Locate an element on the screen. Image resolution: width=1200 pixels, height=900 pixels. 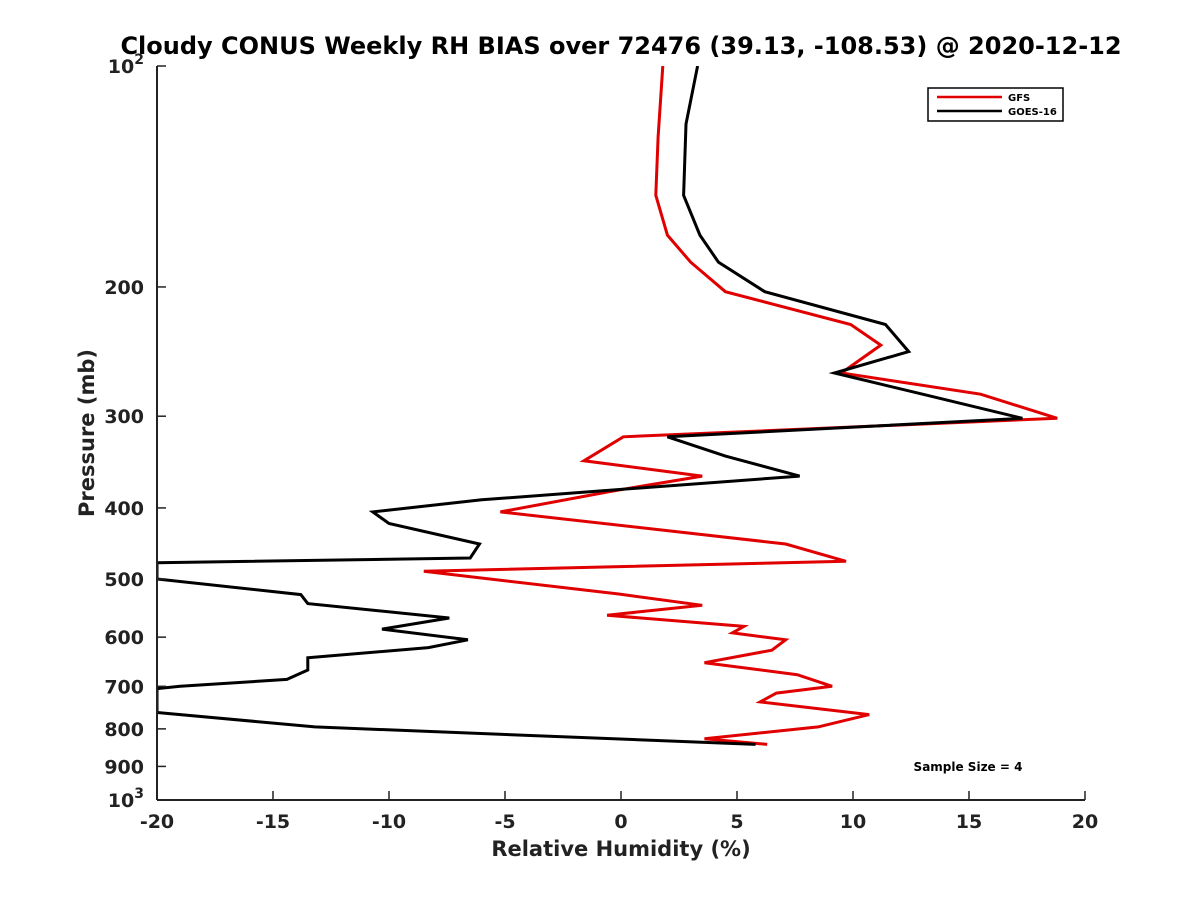
x-tick-label: -20 is located at coordinates (157, 822).